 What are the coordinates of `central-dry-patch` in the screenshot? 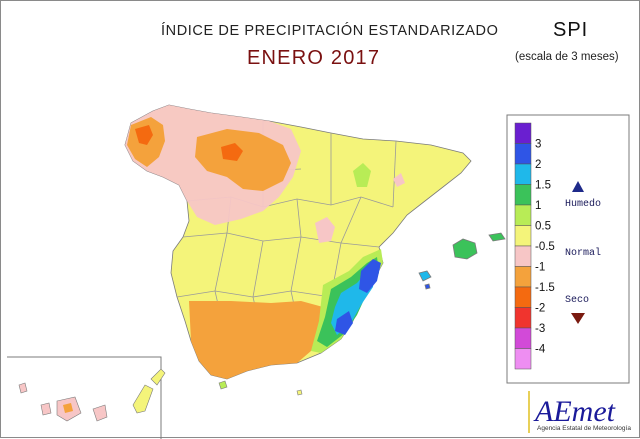 It's located at (325, 230).